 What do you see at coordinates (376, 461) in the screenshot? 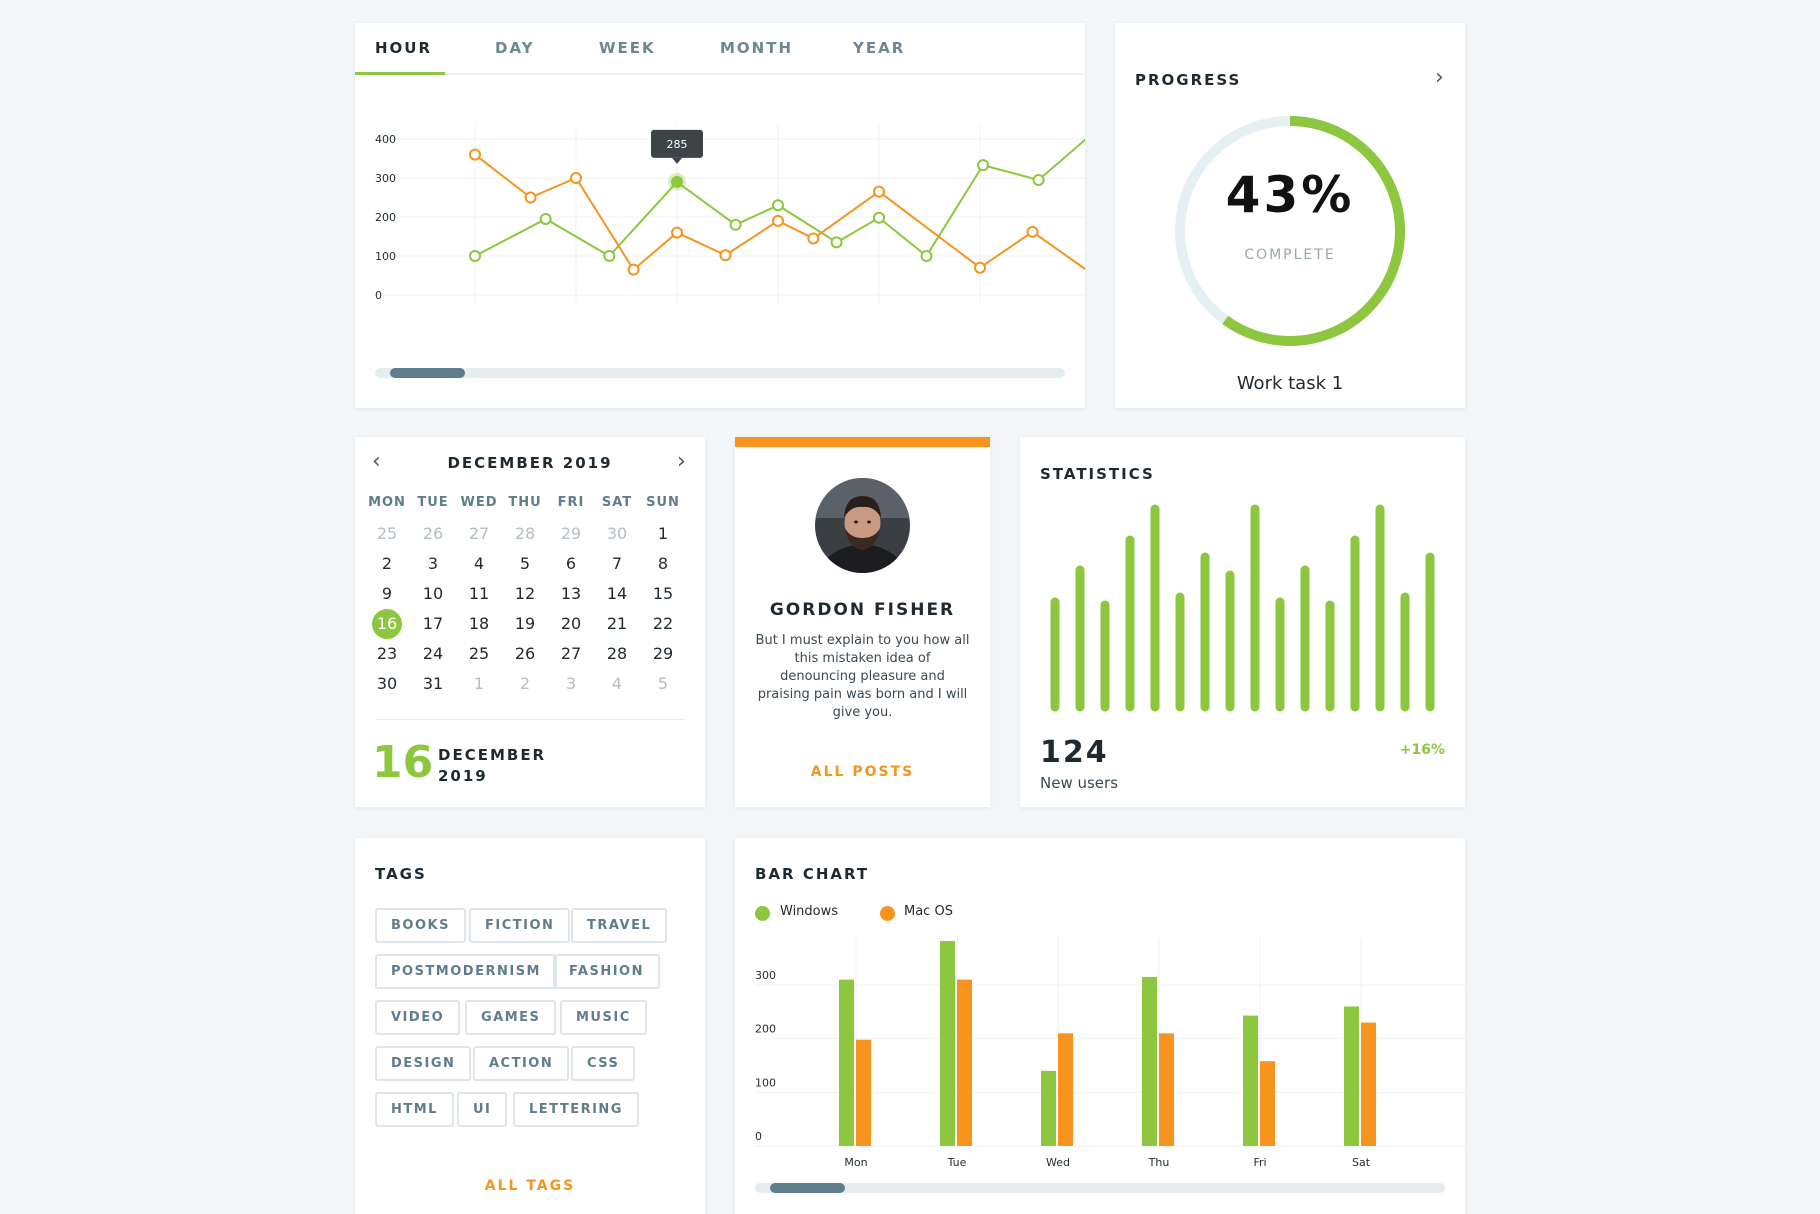
I see `chevron-left-icon: ‹` at bounding box center [376, 461].